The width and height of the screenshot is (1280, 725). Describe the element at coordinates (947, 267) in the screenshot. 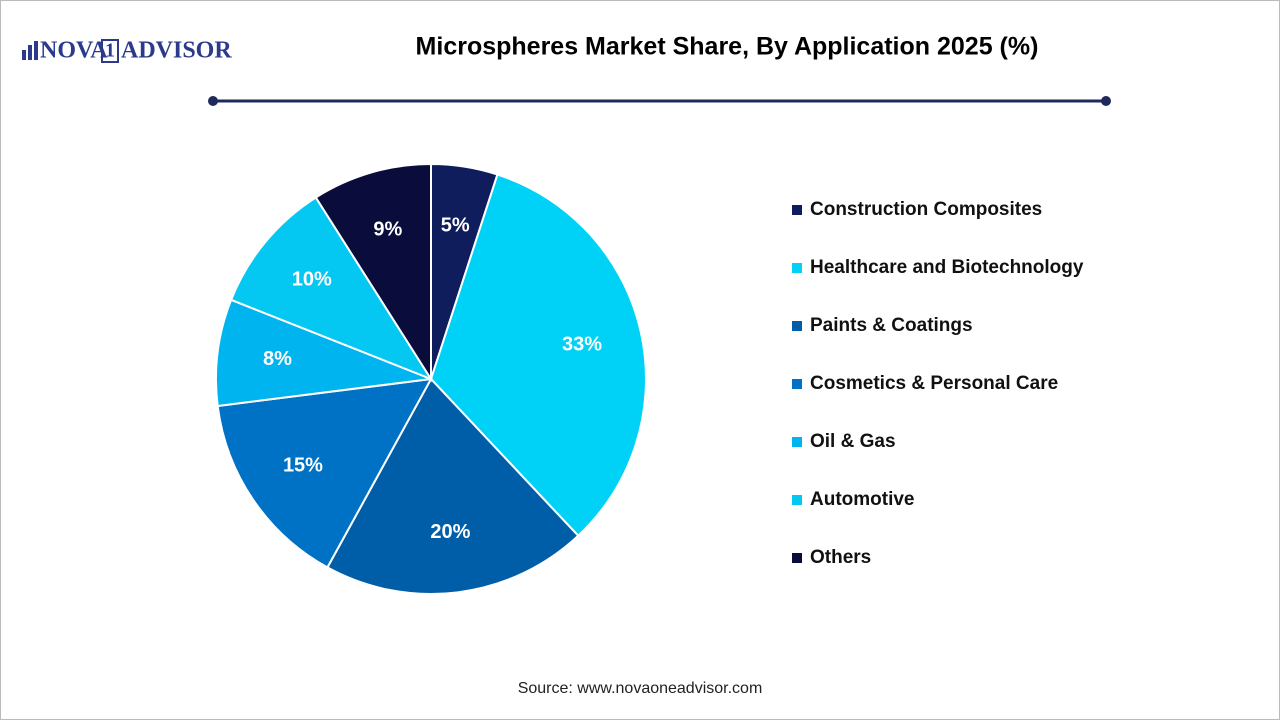

I see `legend-label: Healthcare and Biotechnology` at that location.